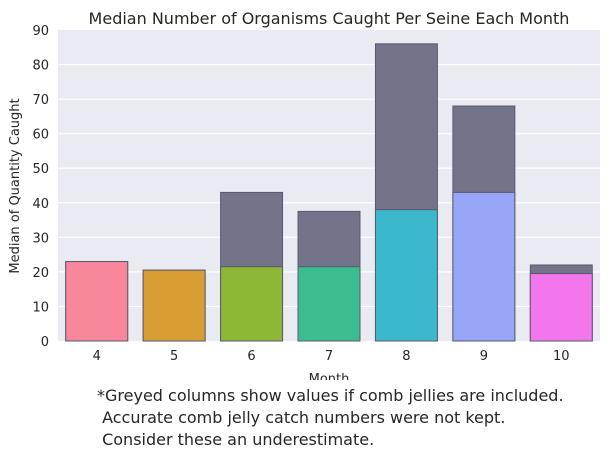 The width and height of the screenshot is (610, 458). What do you see at coordinates (329, 356) in the screenshot?
I see `x-tick-label: 7` at bounding box center [329, 356].